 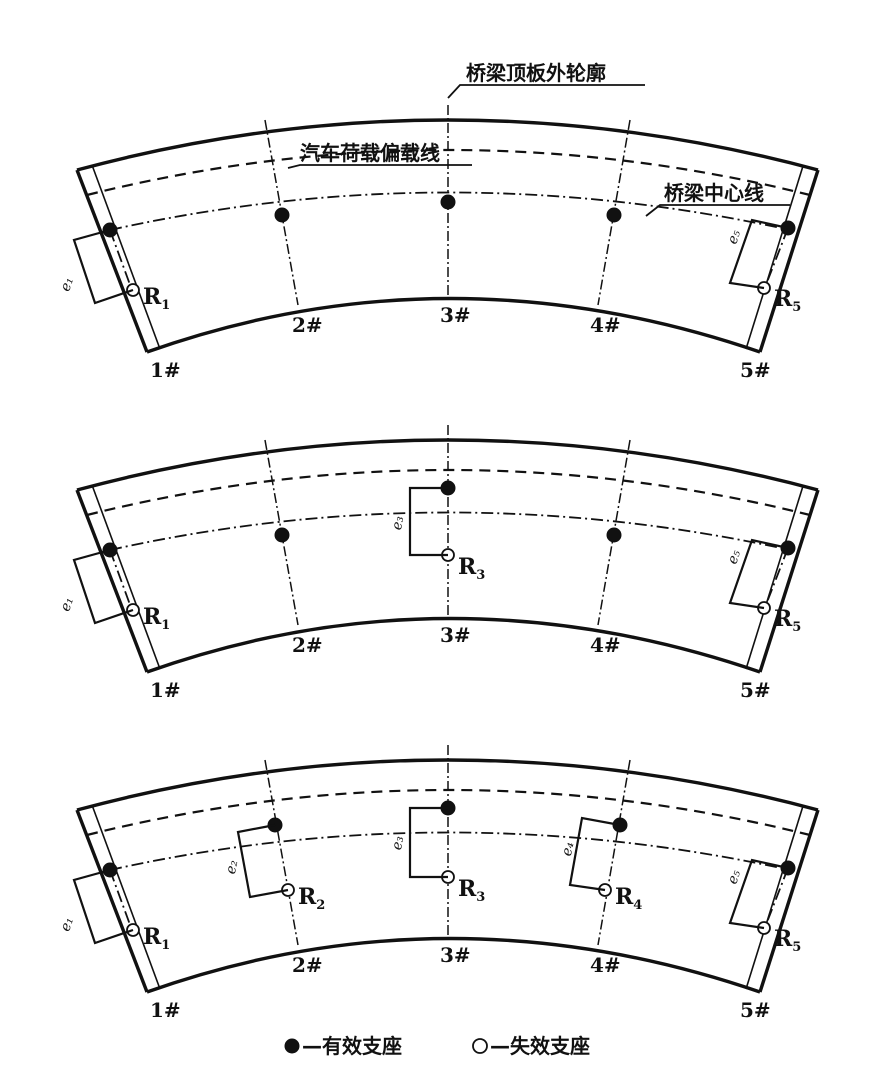 I want to click on callout-center-line: 桥梁中心线, so click(x=714, y=193).